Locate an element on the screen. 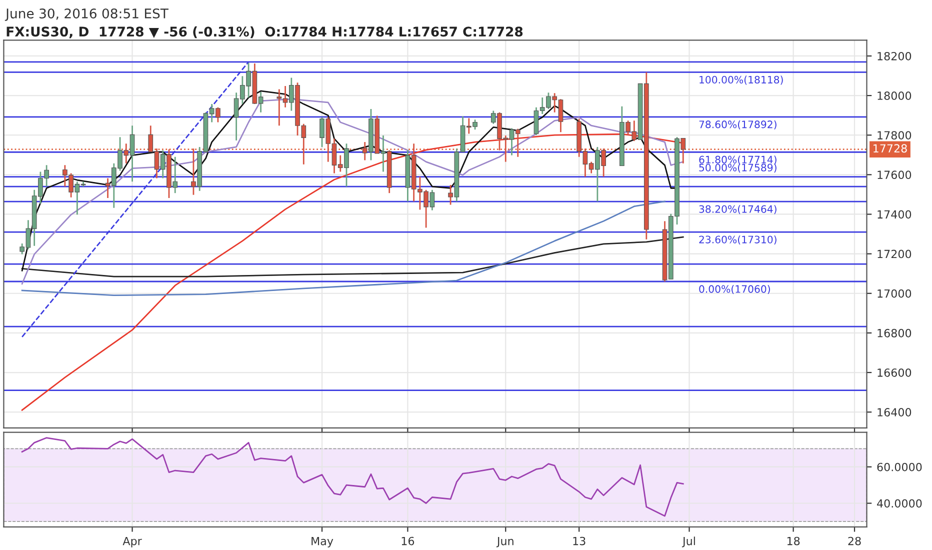 This screenshot has width=932, height=550. y-tick-label: 17200 is located at coordinates (895, 254).